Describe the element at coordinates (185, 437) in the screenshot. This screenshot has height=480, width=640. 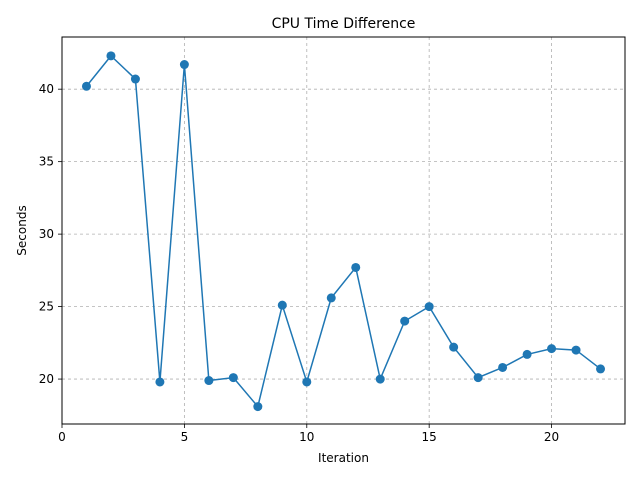
I see `x-tick-label: 5` at that location.